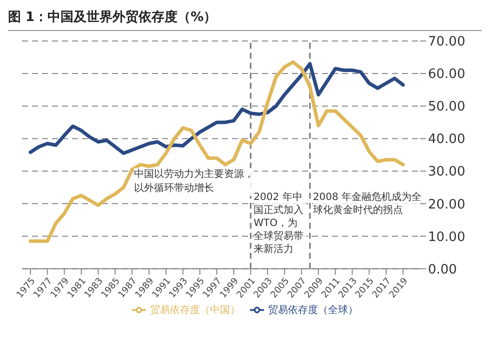  Describe the element at coordinates (447, 237) in the screenshot. I see `y-tick-label: 10.00` at that location.